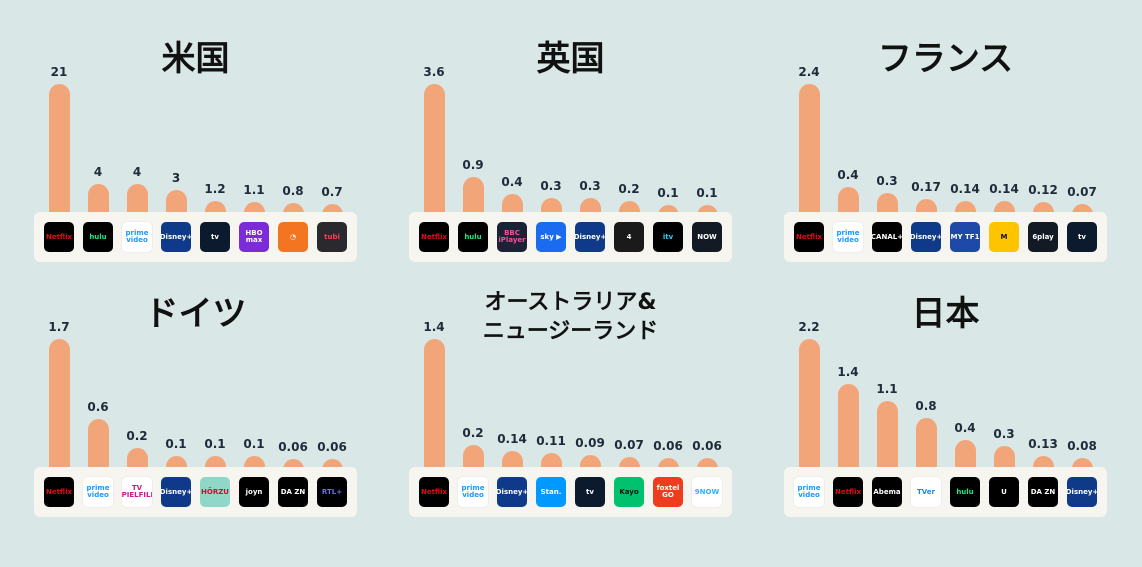 This screenshot has height=567, width=1142. I want to click on logo-tubi-icon: tubi, so click(332, 237).